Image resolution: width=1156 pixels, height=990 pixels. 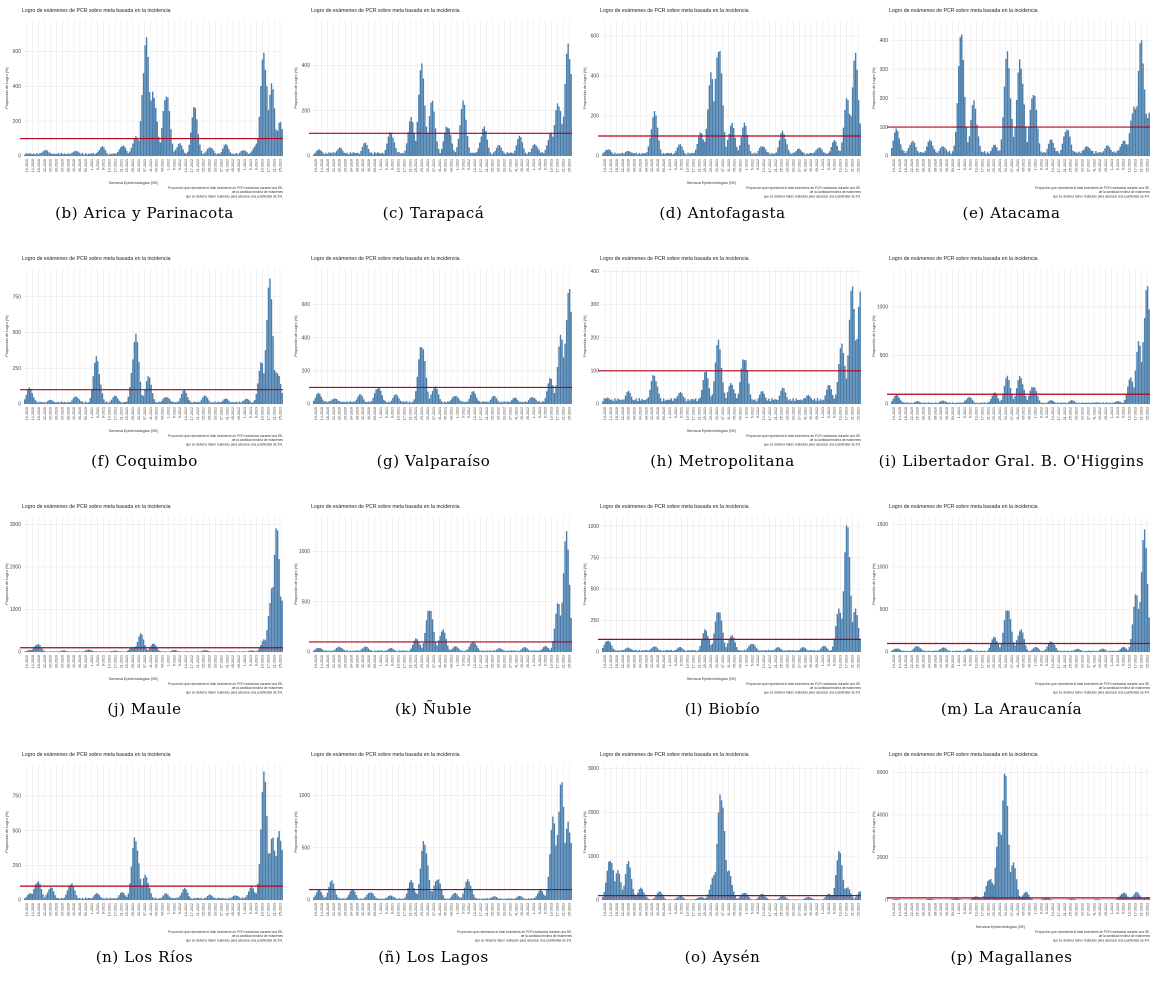 I want to click on x-tick-label: 5-2021, so click(x=387, y=164).